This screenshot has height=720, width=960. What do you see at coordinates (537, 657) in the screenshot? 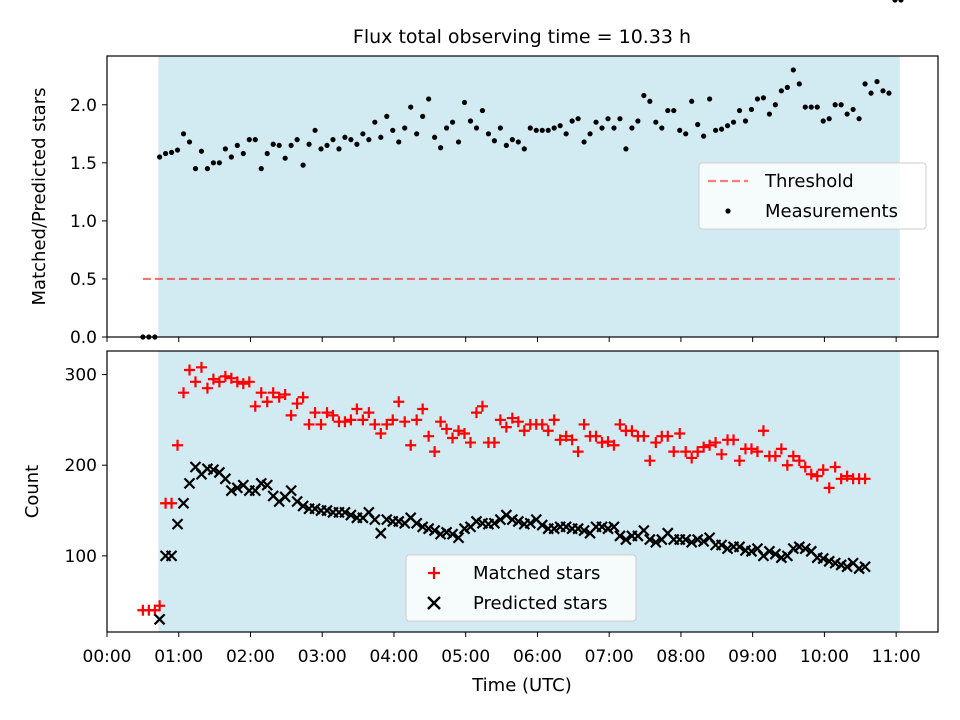
I see `x-tick-label: 06:00` at bounding box center [537, 657].